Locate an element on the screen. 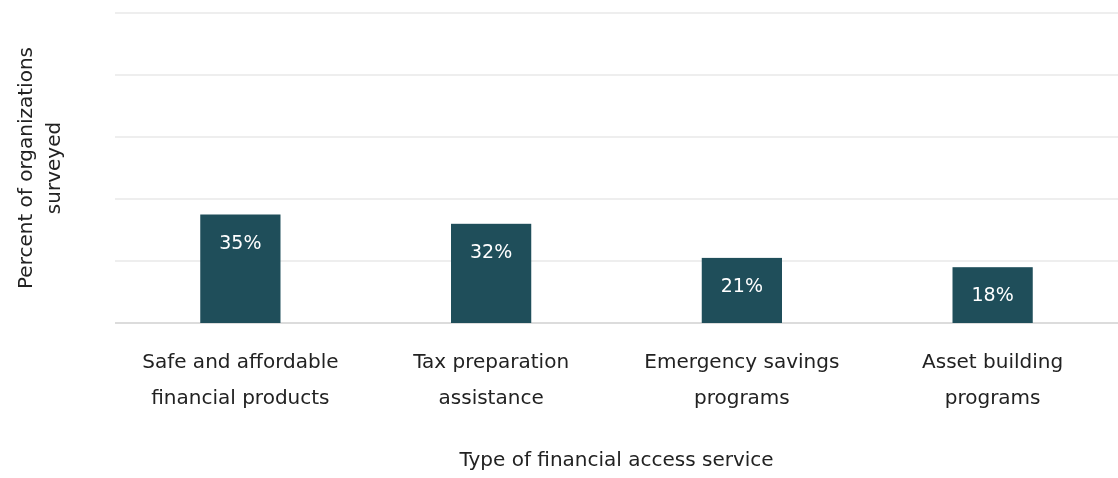 The image size is (1118, 478). x-tick-label: Tax preparation assistance is located at coordinates (491, 379).